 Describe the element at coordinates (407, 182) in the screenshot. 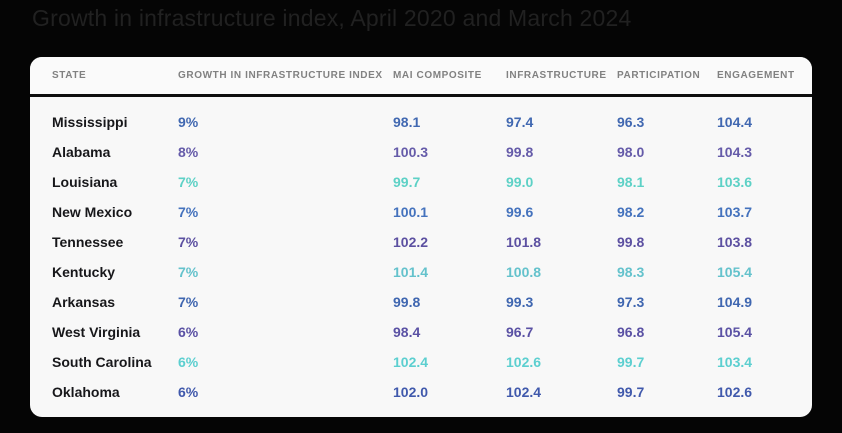

I see `mai-composite-cell: 99.7` at that location.